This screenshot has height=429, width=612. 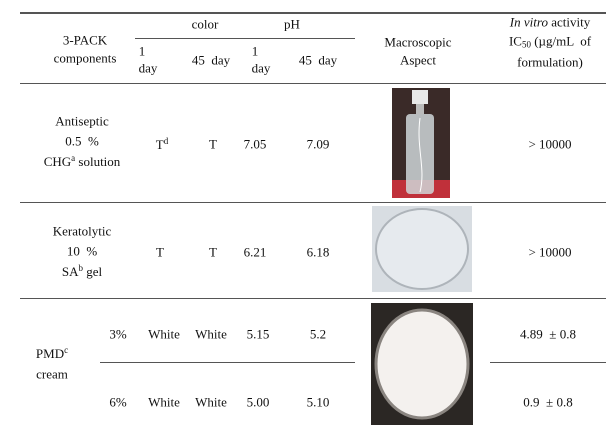 I want to click on header-cell: Macroscopic, so click(x=418, y=42).